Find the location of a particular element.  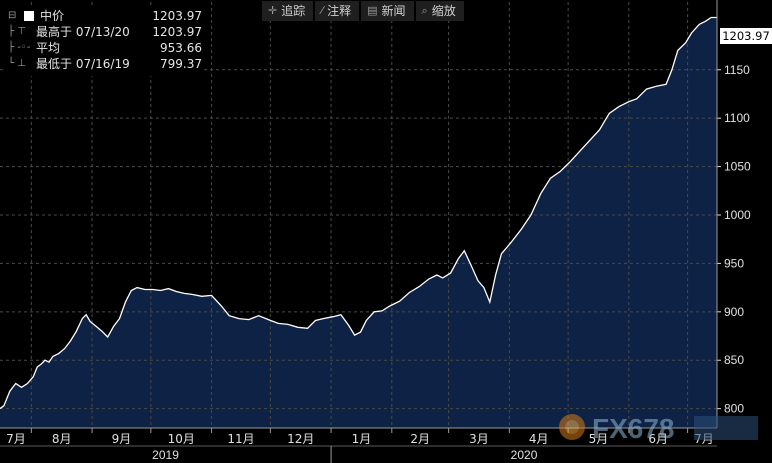

last-value-badge: 1203.97 is located at coordinates (746, 36).